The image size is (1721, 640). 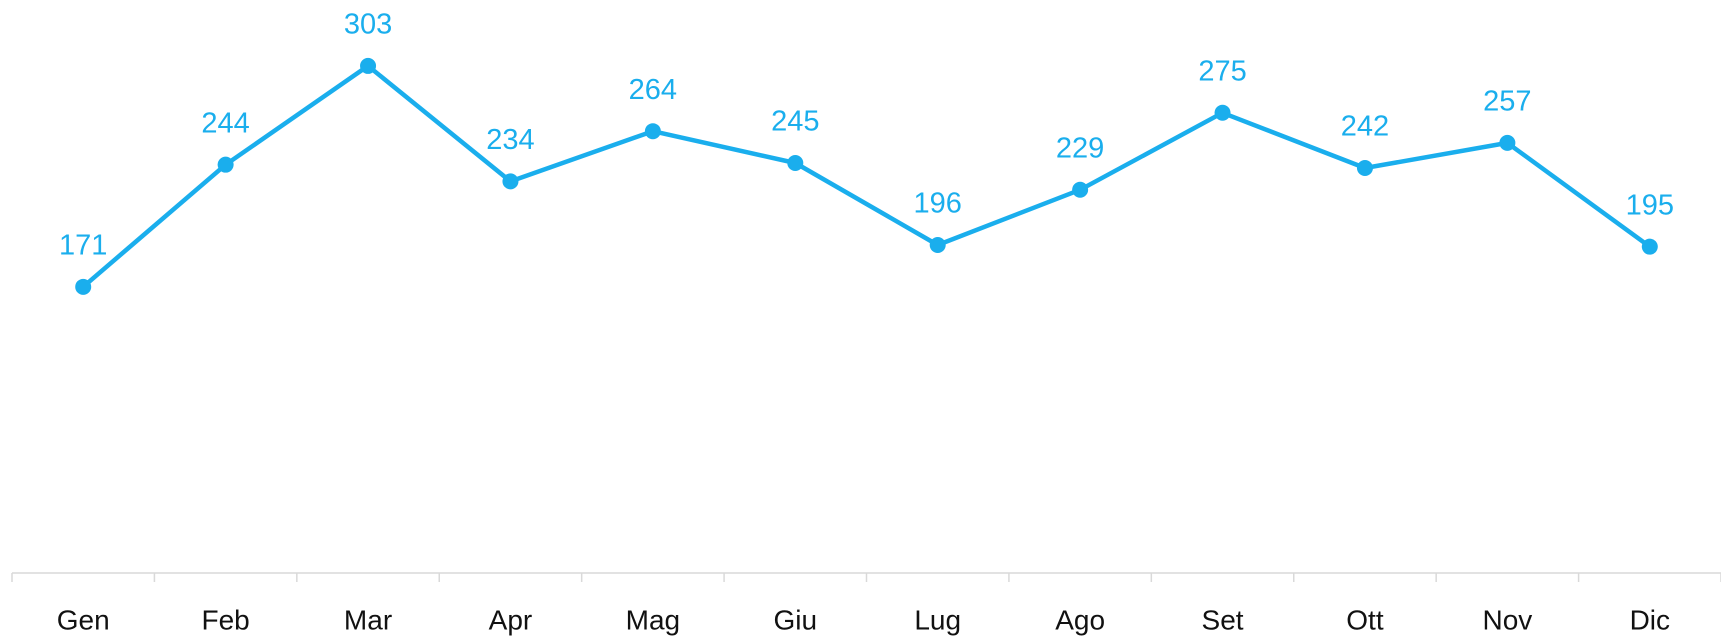 I want to click on data-label: 244, so click(x=225, y=123).